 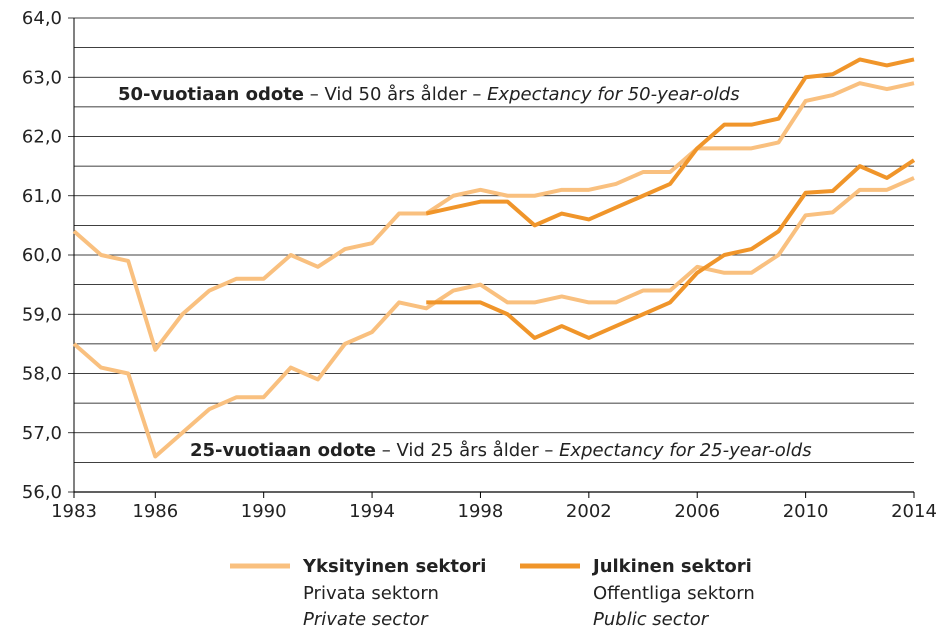 What do you see at coordinates (914, 511) in the screenshot?
I see `x-tick-label: 2014` at bounding box center [914, 511].